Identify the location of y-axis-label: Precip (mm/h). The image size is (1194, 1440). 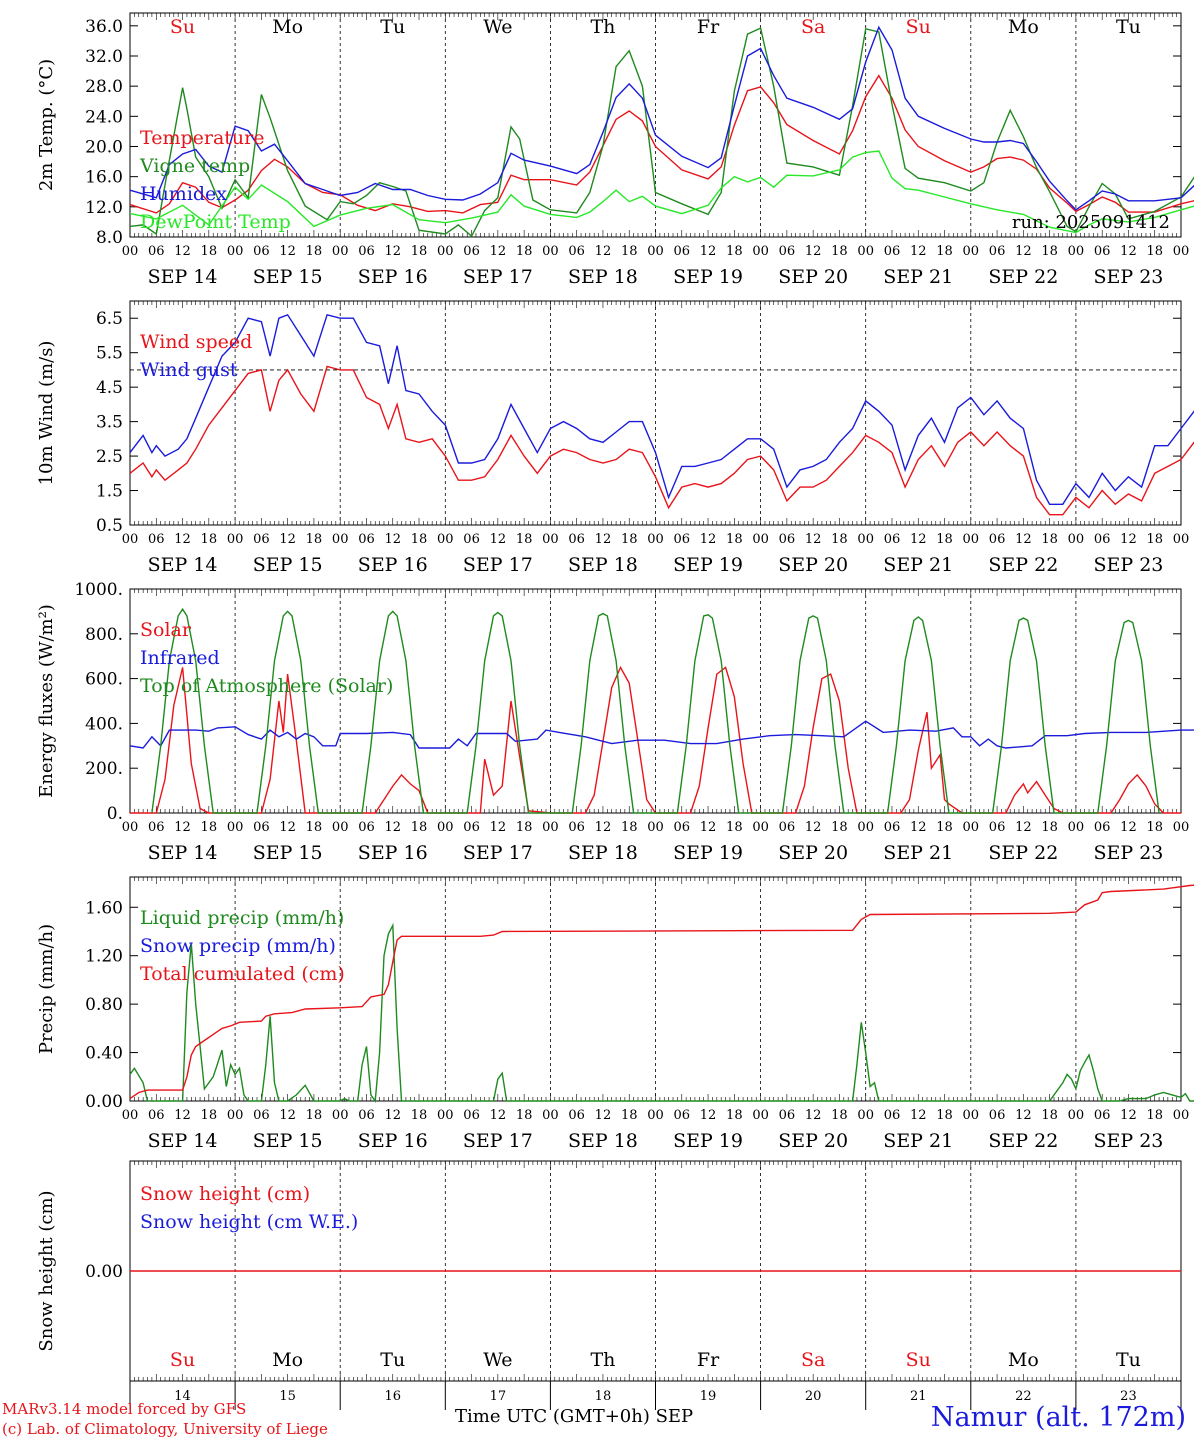
(46, 989).